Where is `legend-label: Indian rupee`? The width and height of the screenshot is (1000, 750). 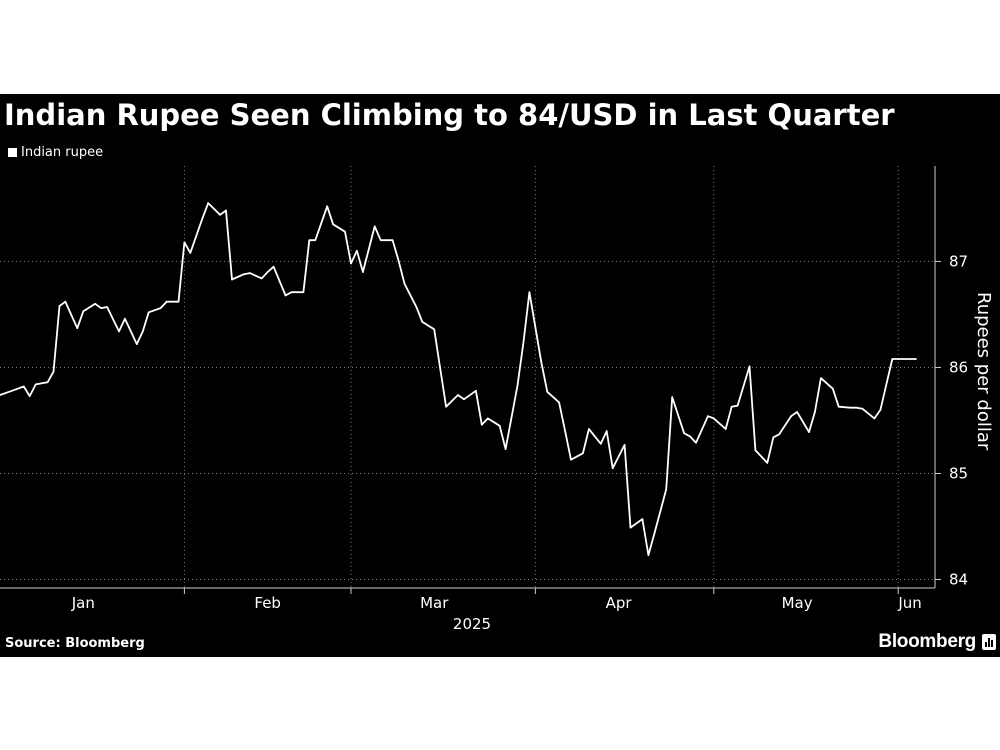
legend-label: Indian rupee is located at coordinates (62, 152).